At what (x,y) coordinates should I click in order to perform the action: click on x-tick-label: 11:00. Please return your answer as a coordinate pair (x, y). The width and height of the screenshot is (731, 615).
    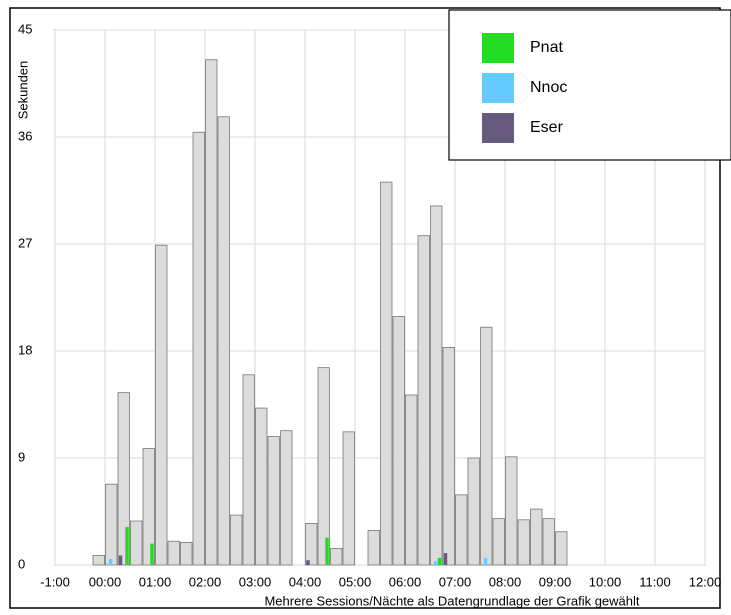
    Looking at the image, I should click on (655, 581).